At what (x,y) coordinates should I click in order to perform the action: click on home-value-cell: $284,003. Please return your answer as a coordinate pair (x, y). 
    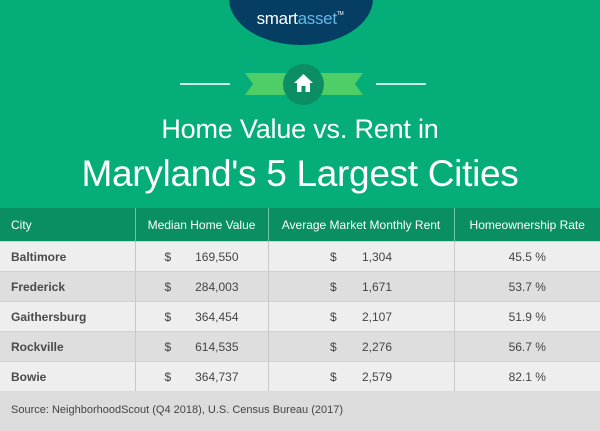
    Looking at the image, I should click on (201, 286).